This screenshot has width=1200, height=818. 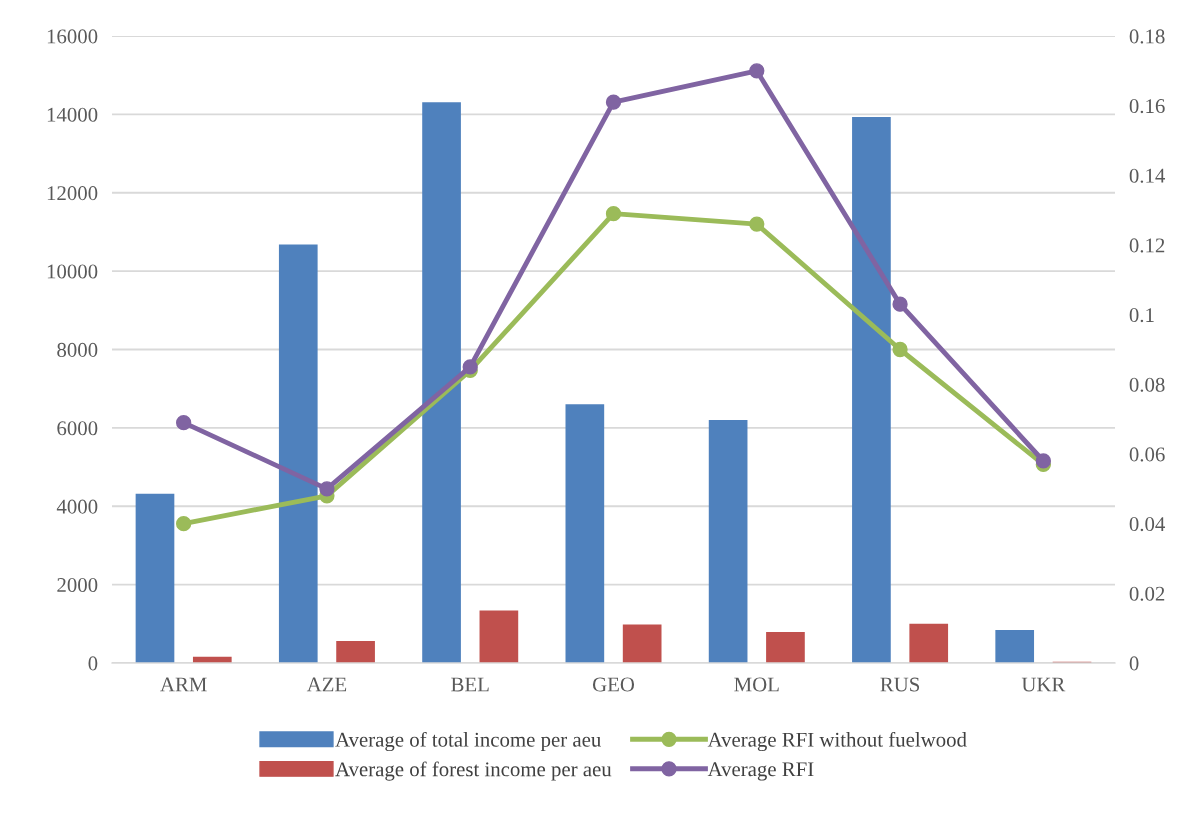 I want to click on x-tick-label: ARM, so click(x=183, y=684).